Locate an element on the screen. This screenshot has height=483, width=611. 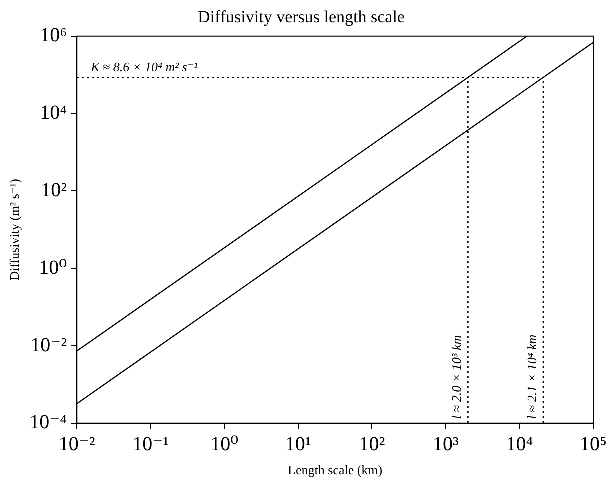
x-tick-label: 10³ is located at coordinates (445, 445).